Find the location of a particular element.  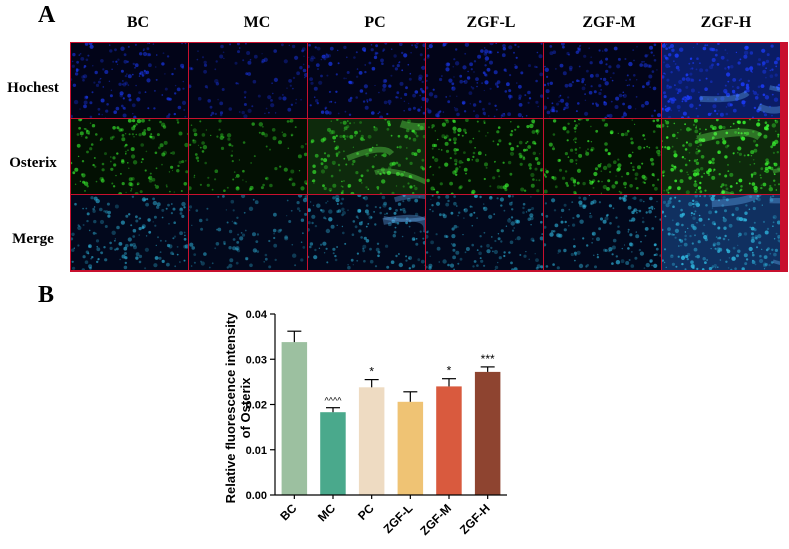

micrograph-merge-zgf-l is located at coordinates (484, 232).